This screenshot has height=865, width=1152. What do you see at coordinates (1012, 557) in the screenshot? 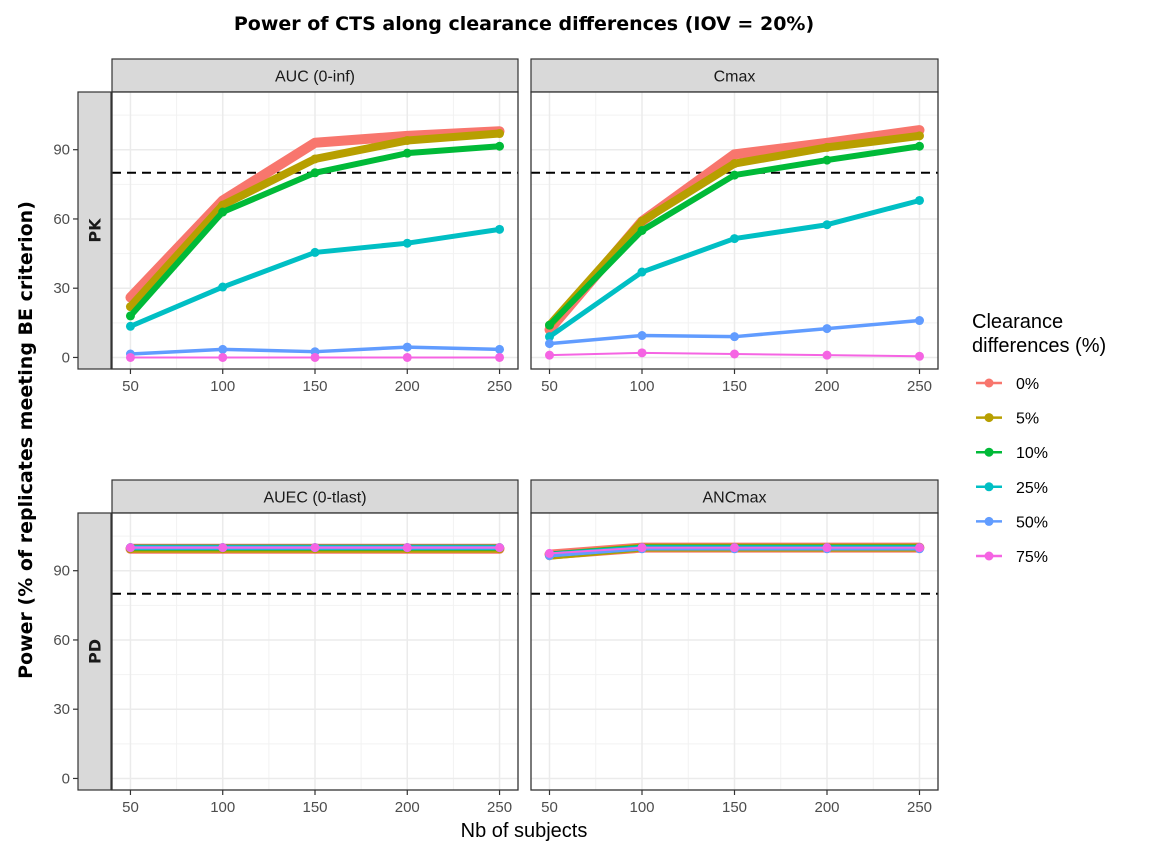
I see `legend-item-75: 75%` at bounding box center [1012, 557].